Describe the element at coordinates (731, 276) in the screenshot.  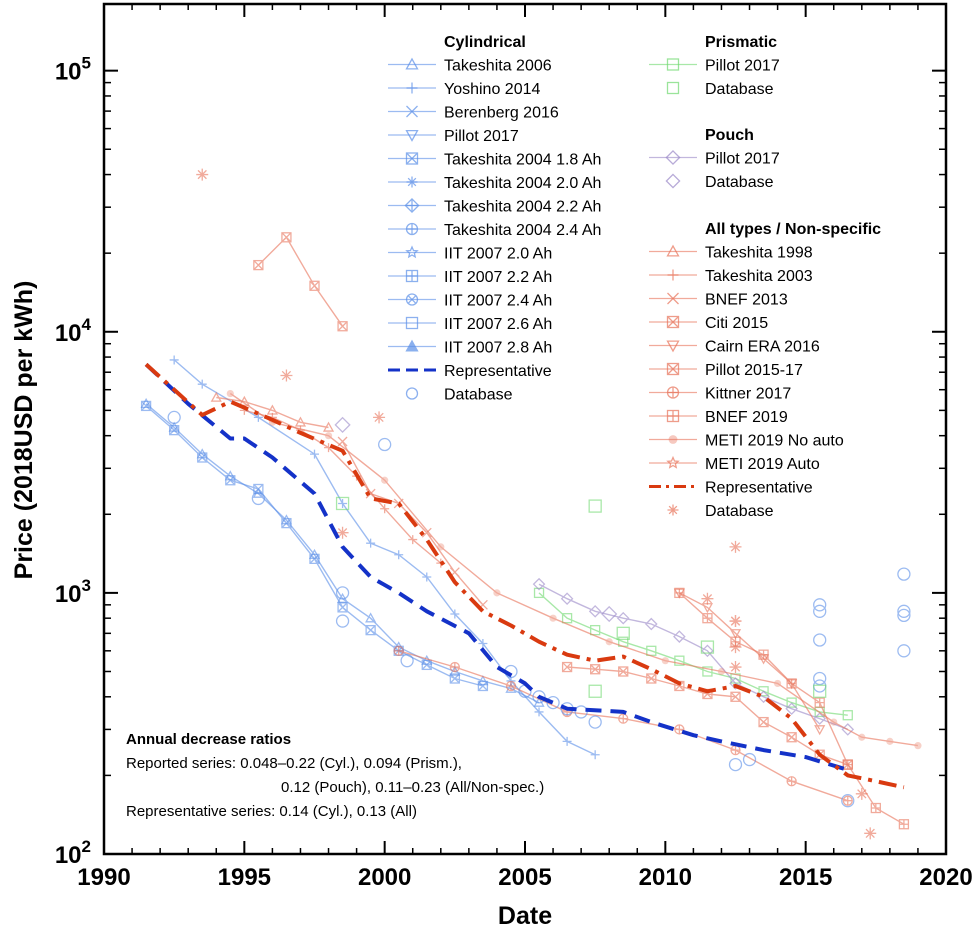
I see `legend-item-takeshita-2003: Takeshita 2003` at that location.